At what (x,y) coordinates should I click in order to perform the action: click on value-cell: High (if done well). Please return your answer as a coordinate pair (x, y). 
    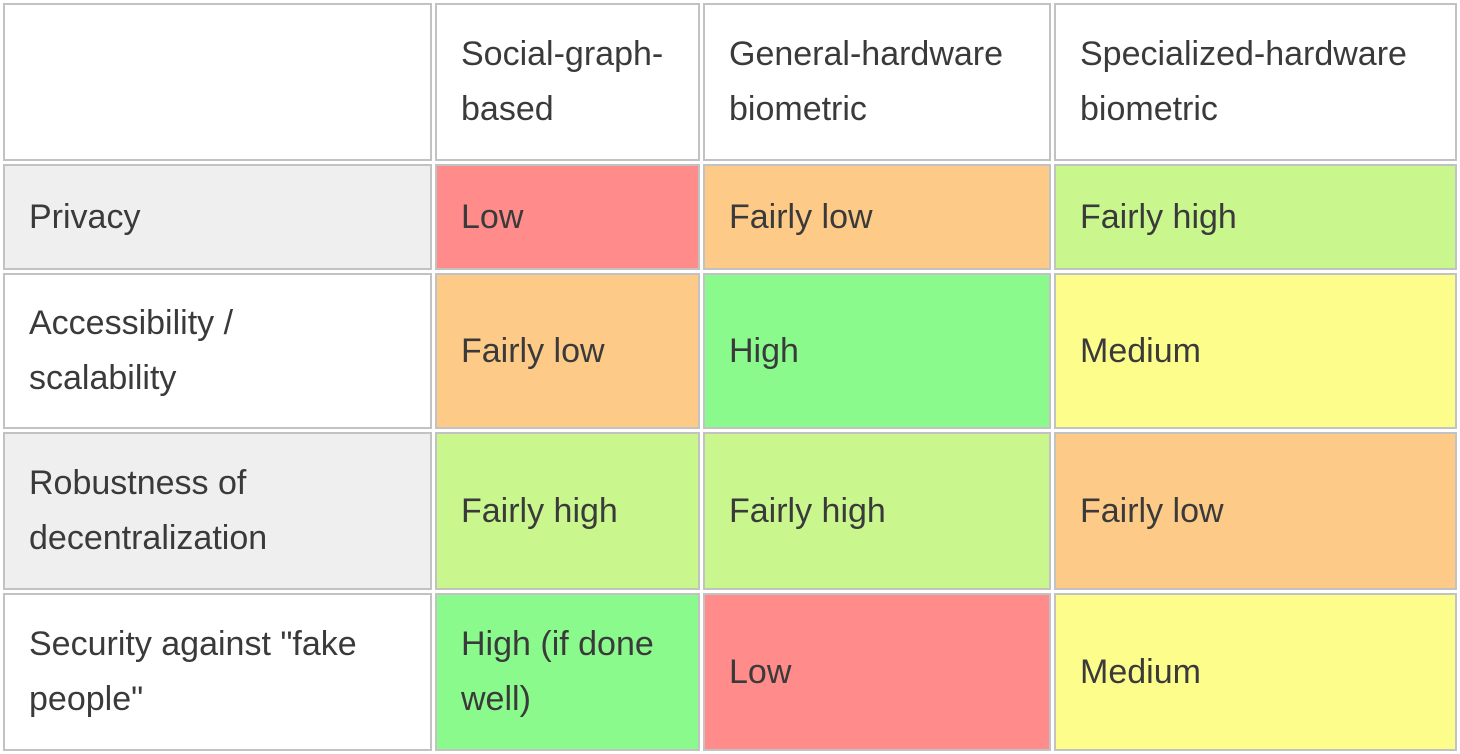
    Looking at the image, I should click on (567, 672).